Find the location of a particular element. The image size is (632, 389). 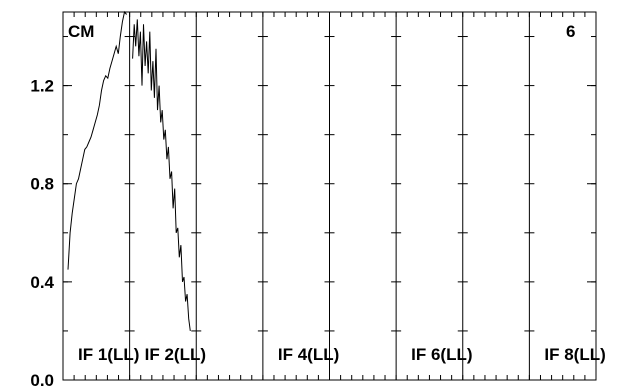

panel-label: IF 8(LL) is located at coordinates (574, 354).